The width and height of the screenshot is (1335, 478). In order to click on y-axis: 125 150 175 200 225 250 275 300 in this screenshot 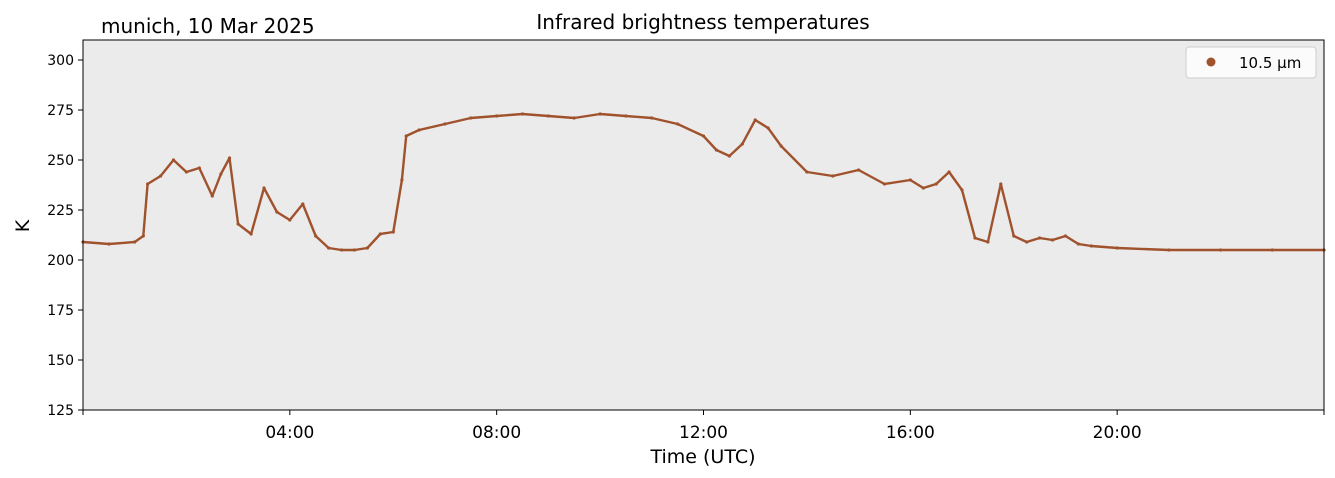, I will do `click(65, 236)`.